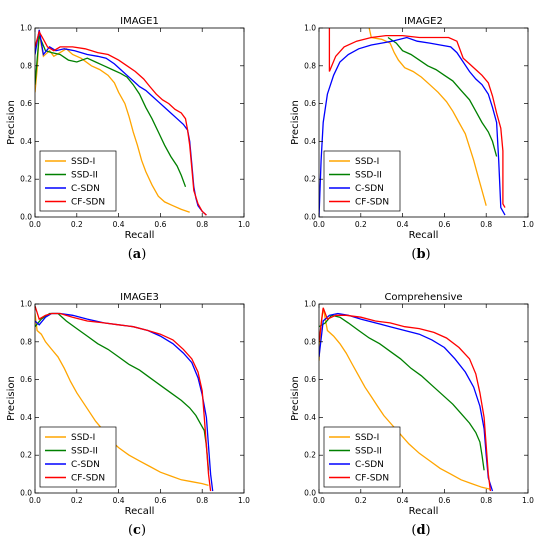 The image size is (550, 547). Describe the element at coordinates (423, 297) in the screenshot. I see `chart-title: Comprehensive` at that location.